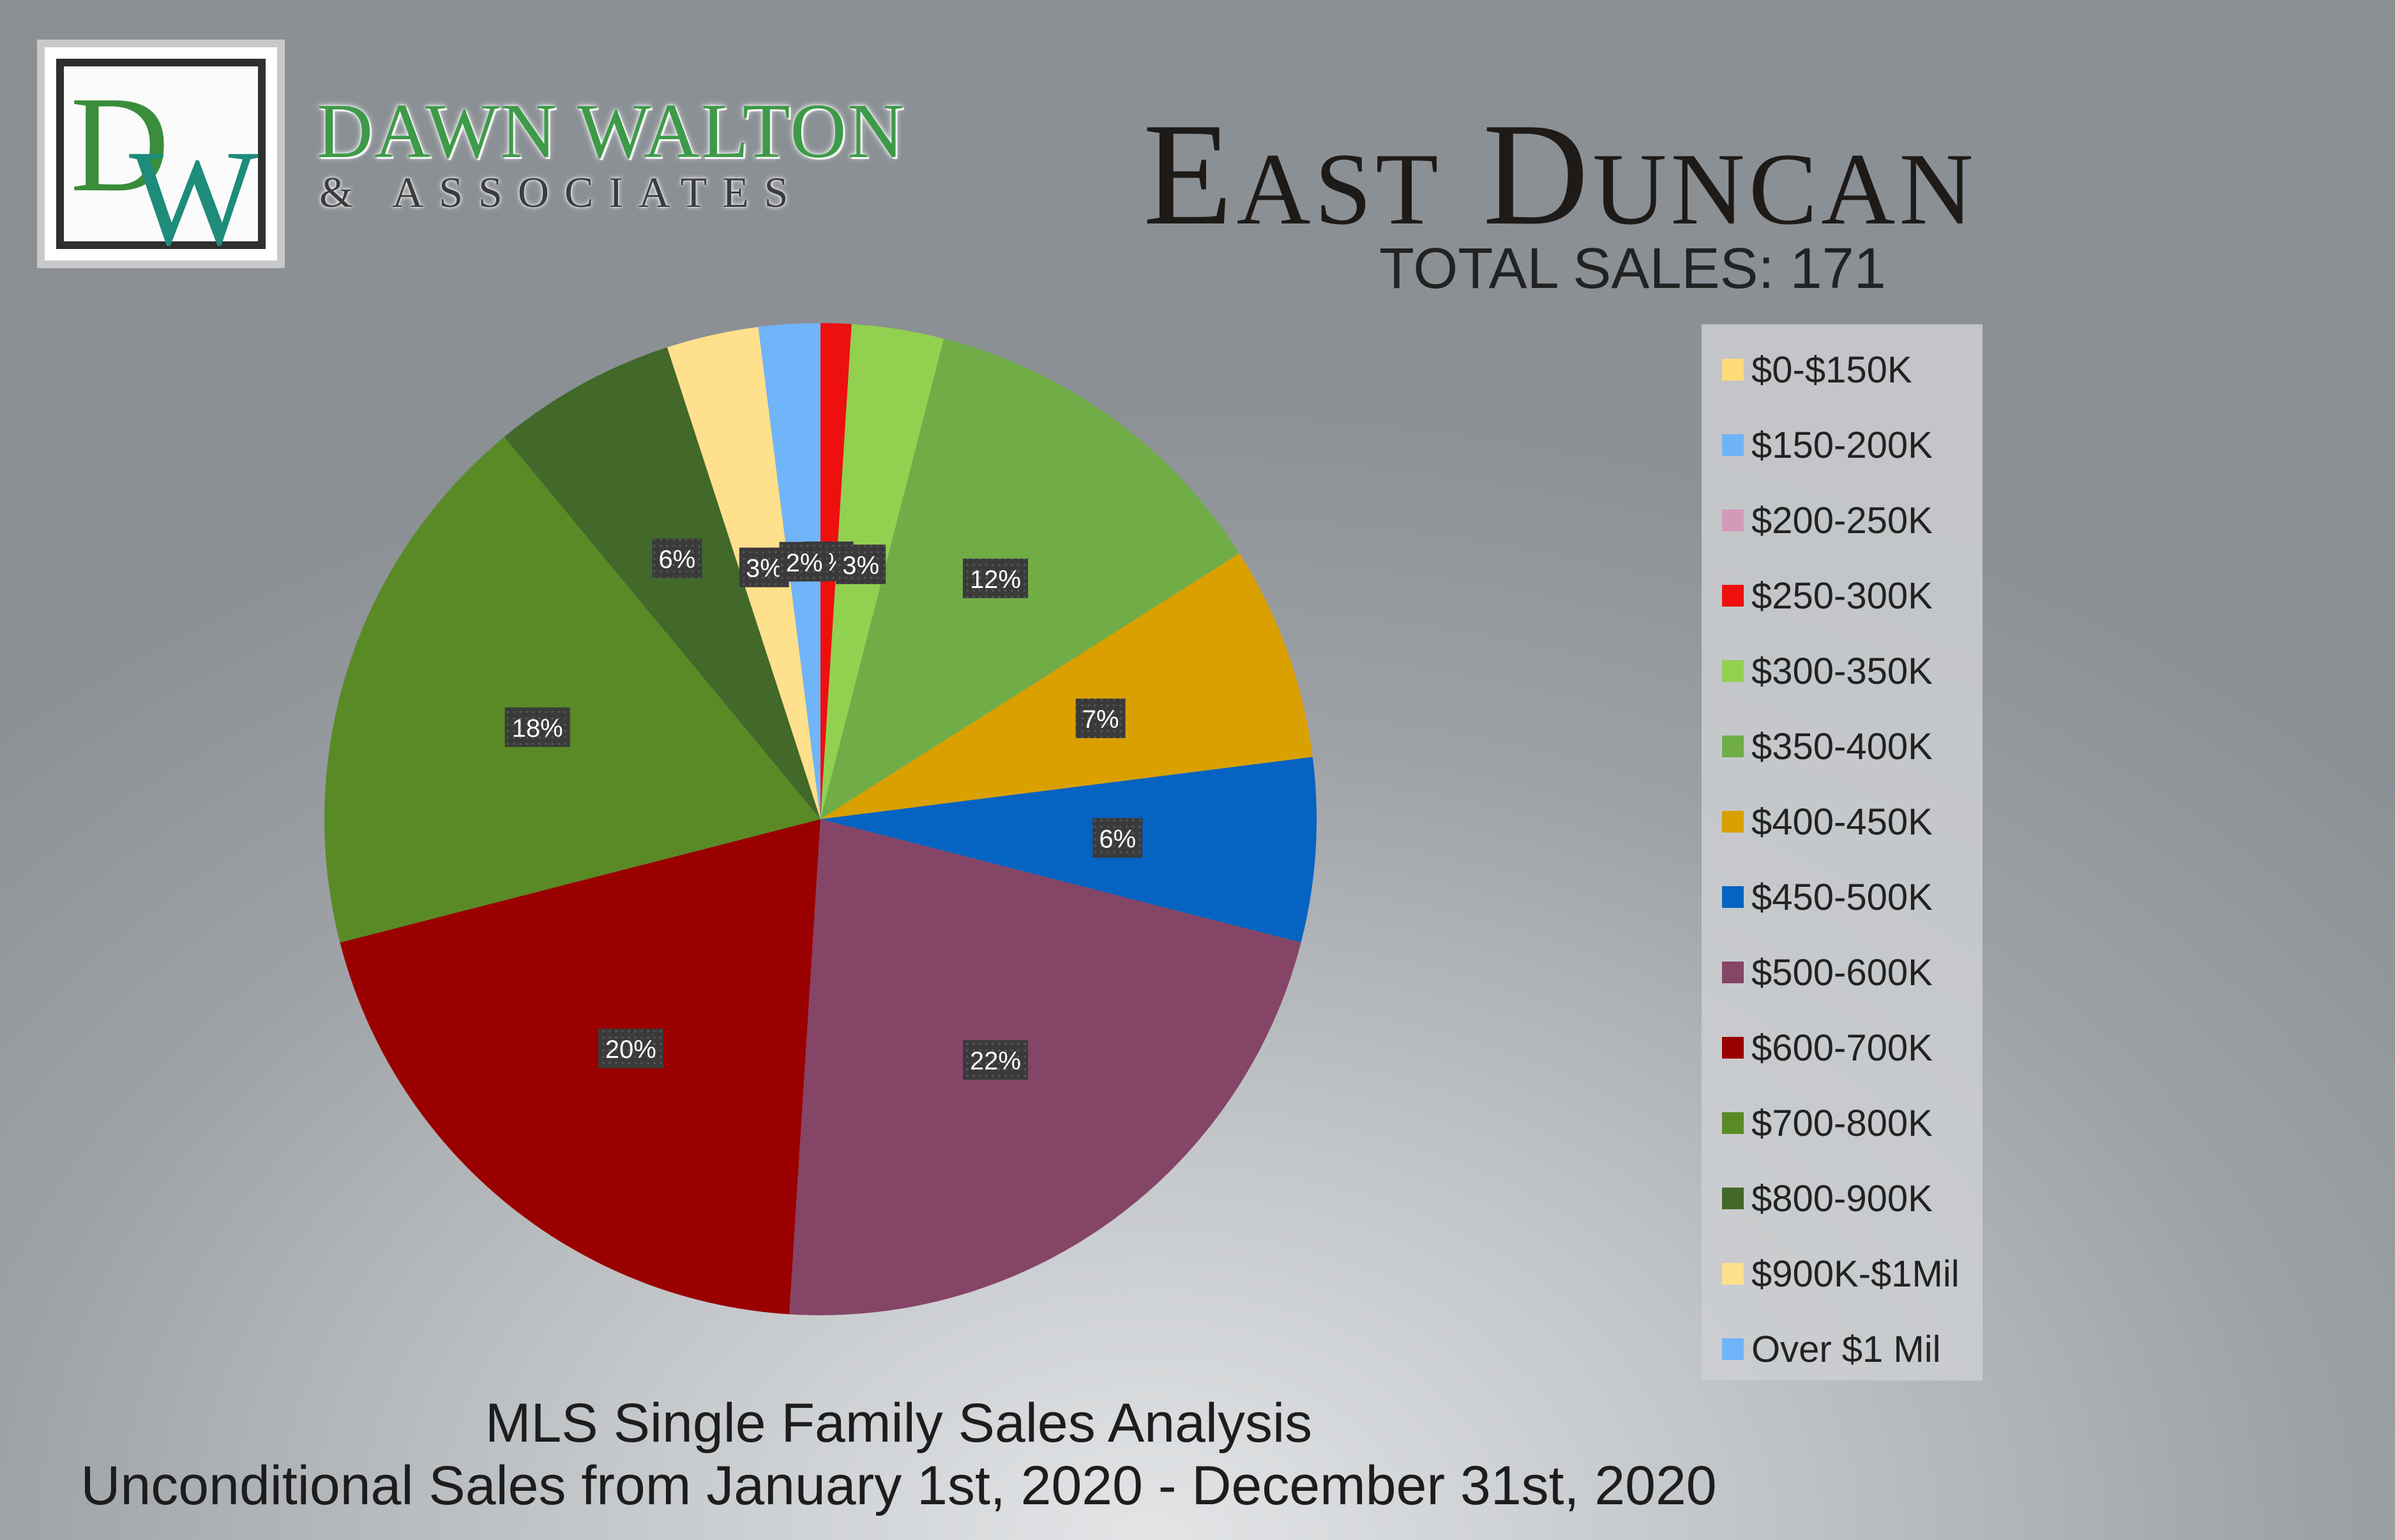  I want to click on legend-item: Over $1 Mil, so click(1831, 1349).